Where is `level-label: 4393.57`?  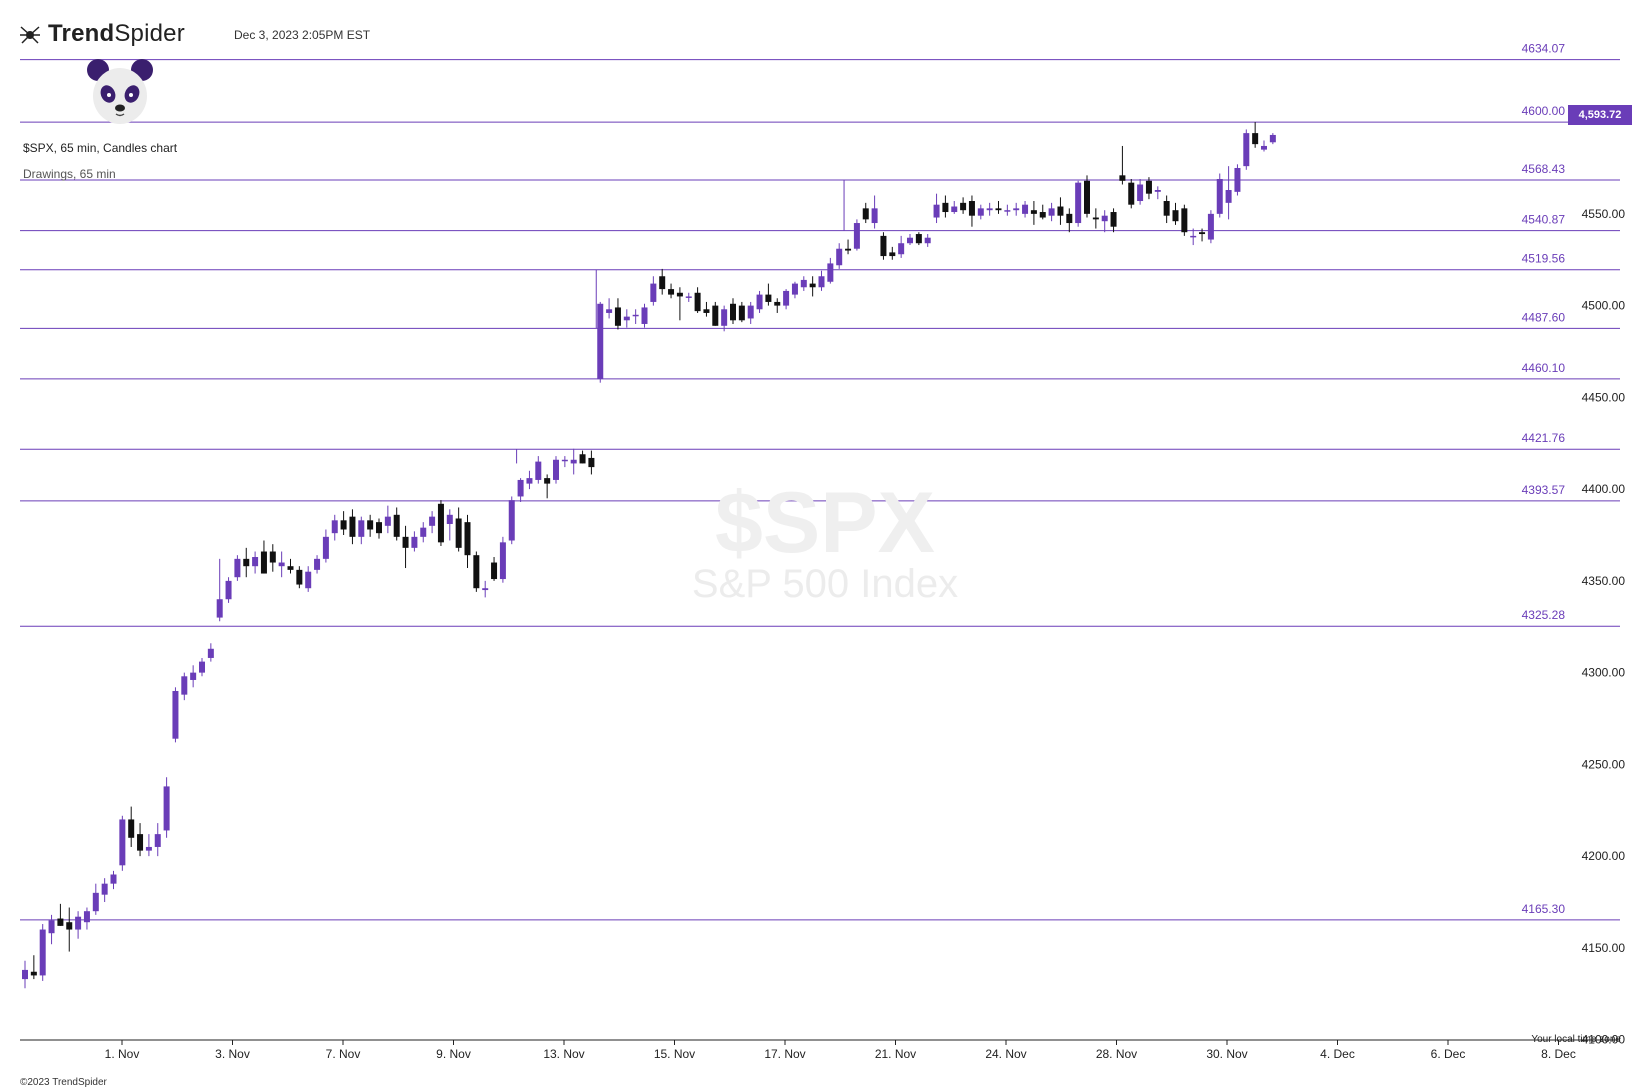
level-label: 4393.57 is located at coordinates (1544, 490).